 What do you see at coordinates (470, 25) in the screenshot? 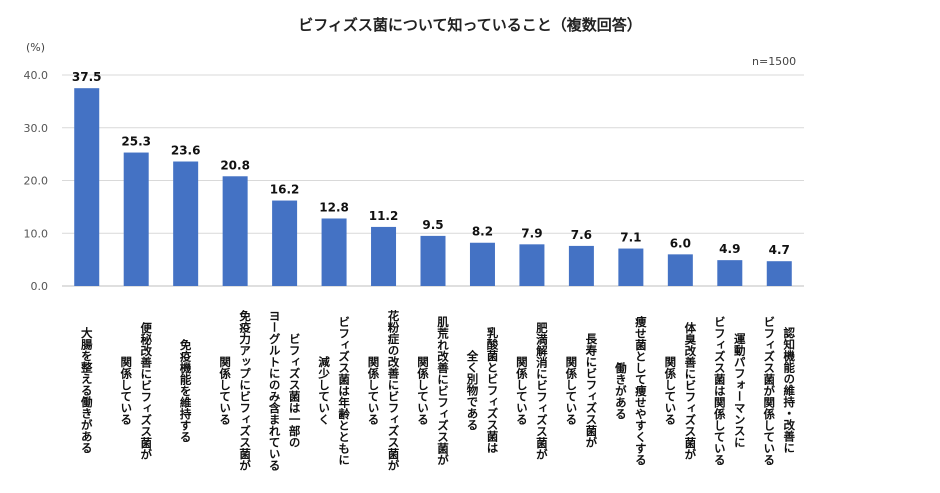
I see `chart-title: ビフィズス菌について知っていること（複数回答）` at bounding box center [470, 25].